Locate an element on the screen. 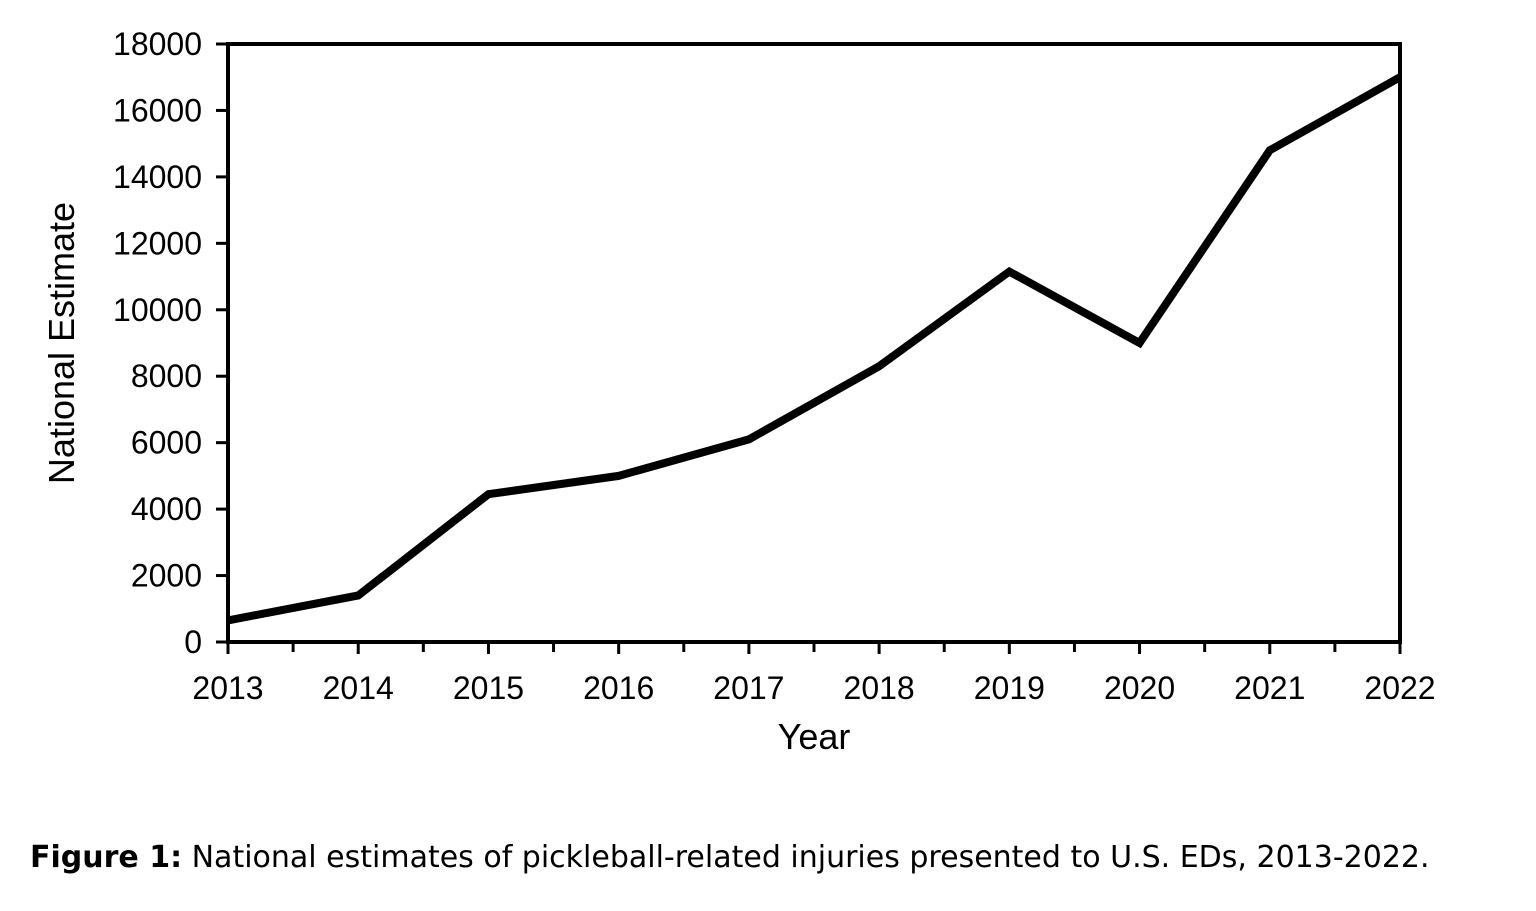  y-axis-title: National Estimate is located at coordinates (61, 343).